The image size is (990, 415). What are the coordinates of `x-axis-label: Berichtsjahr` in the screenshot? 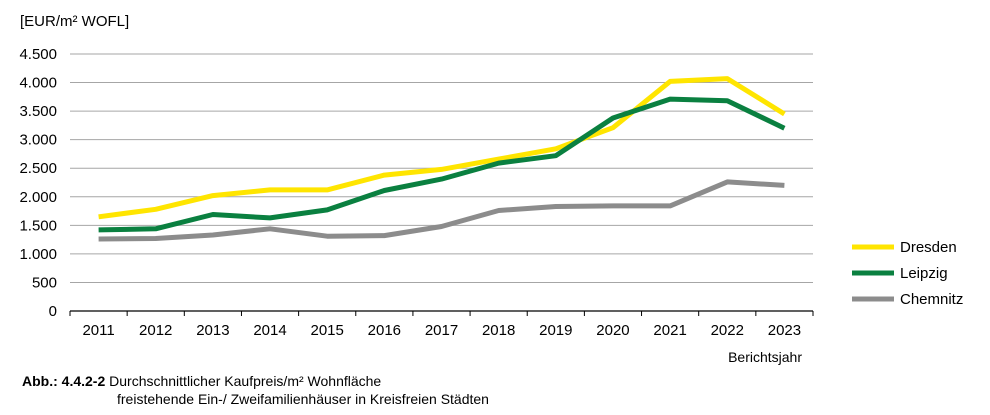 It's located at (765, 357).